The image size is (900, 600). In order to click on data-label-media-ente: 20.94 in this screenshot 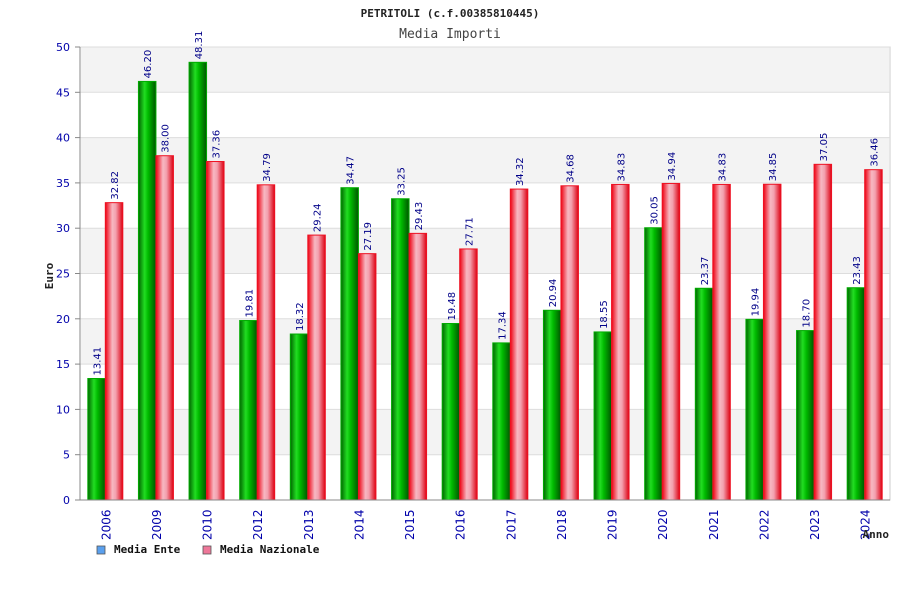, I will do `click(553, 293)`.